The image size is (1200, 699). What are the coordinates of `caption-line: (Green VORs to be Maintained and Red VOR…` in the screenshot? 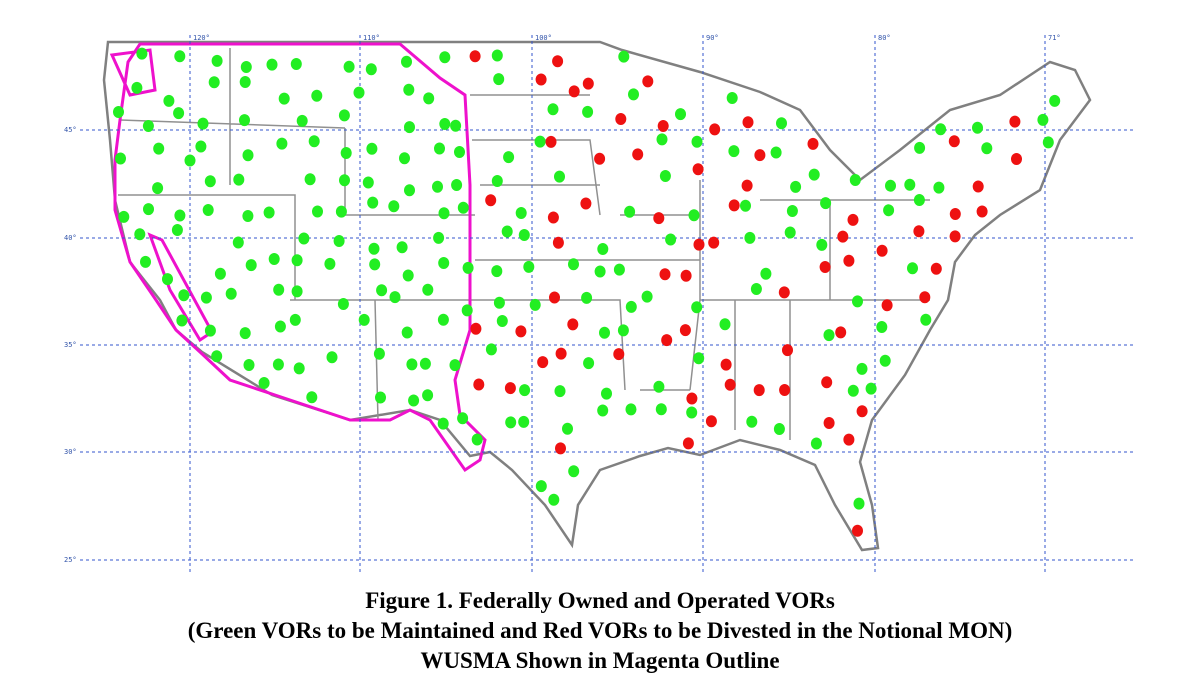 It's located at (600, 630).